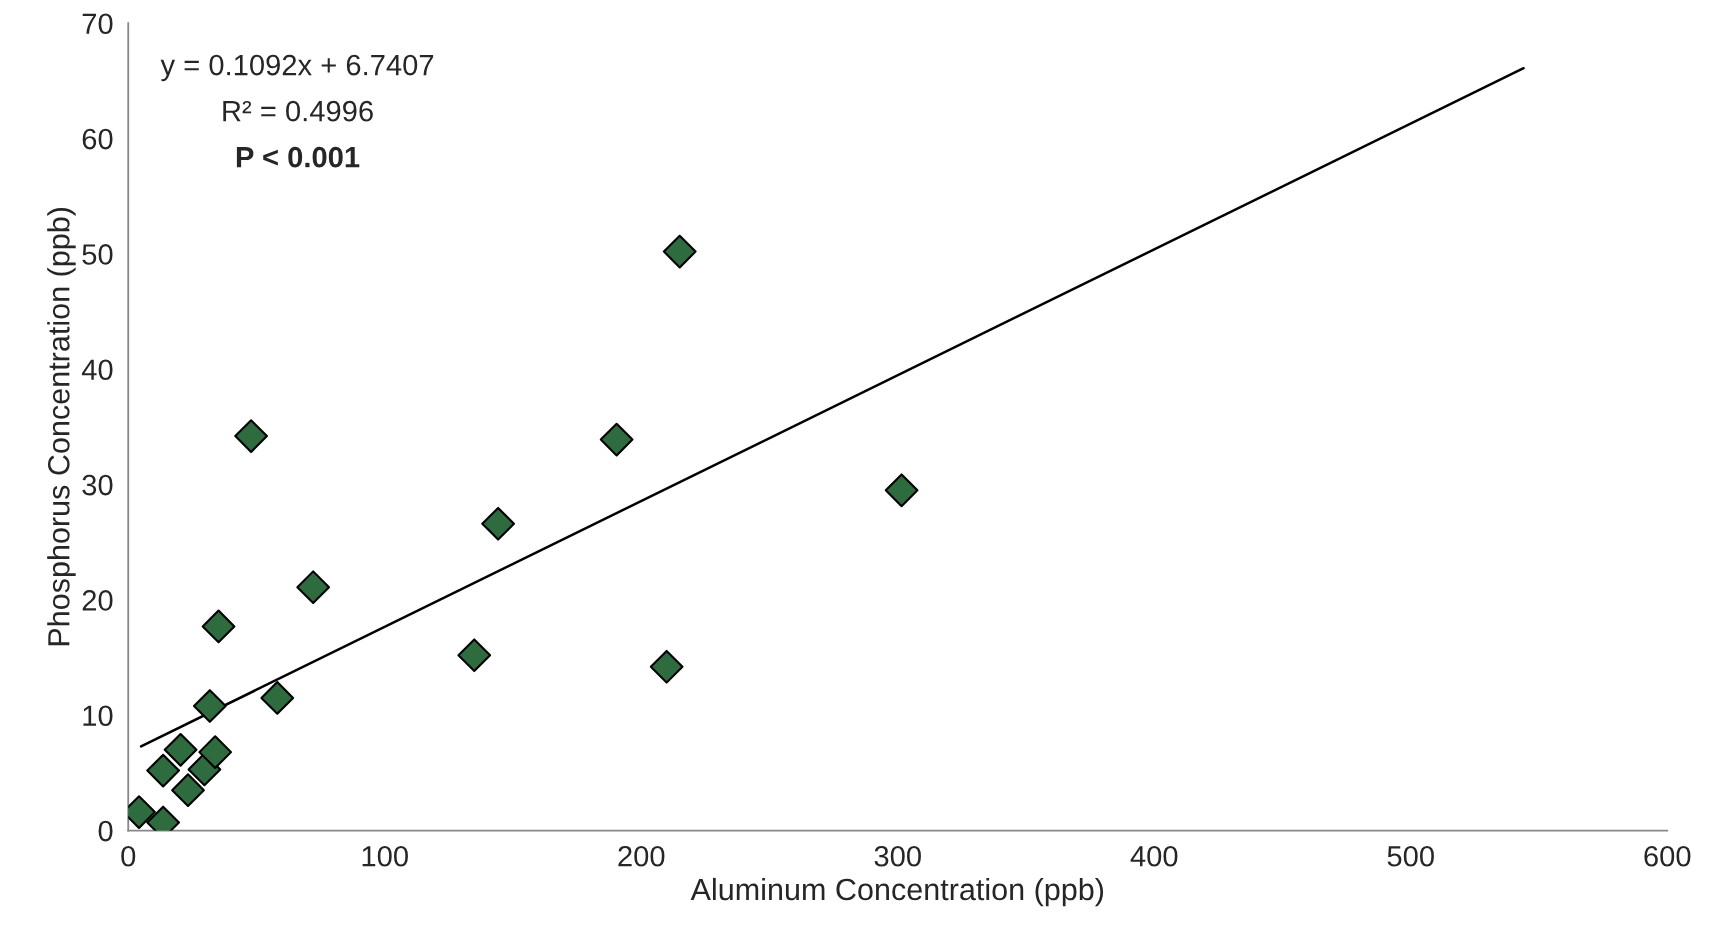 The image size is (1710, 928). What do you see at coordinates (385, 856) in the screenshot?
I see `x-tick-label: 100` at bounding box center [385, 856].